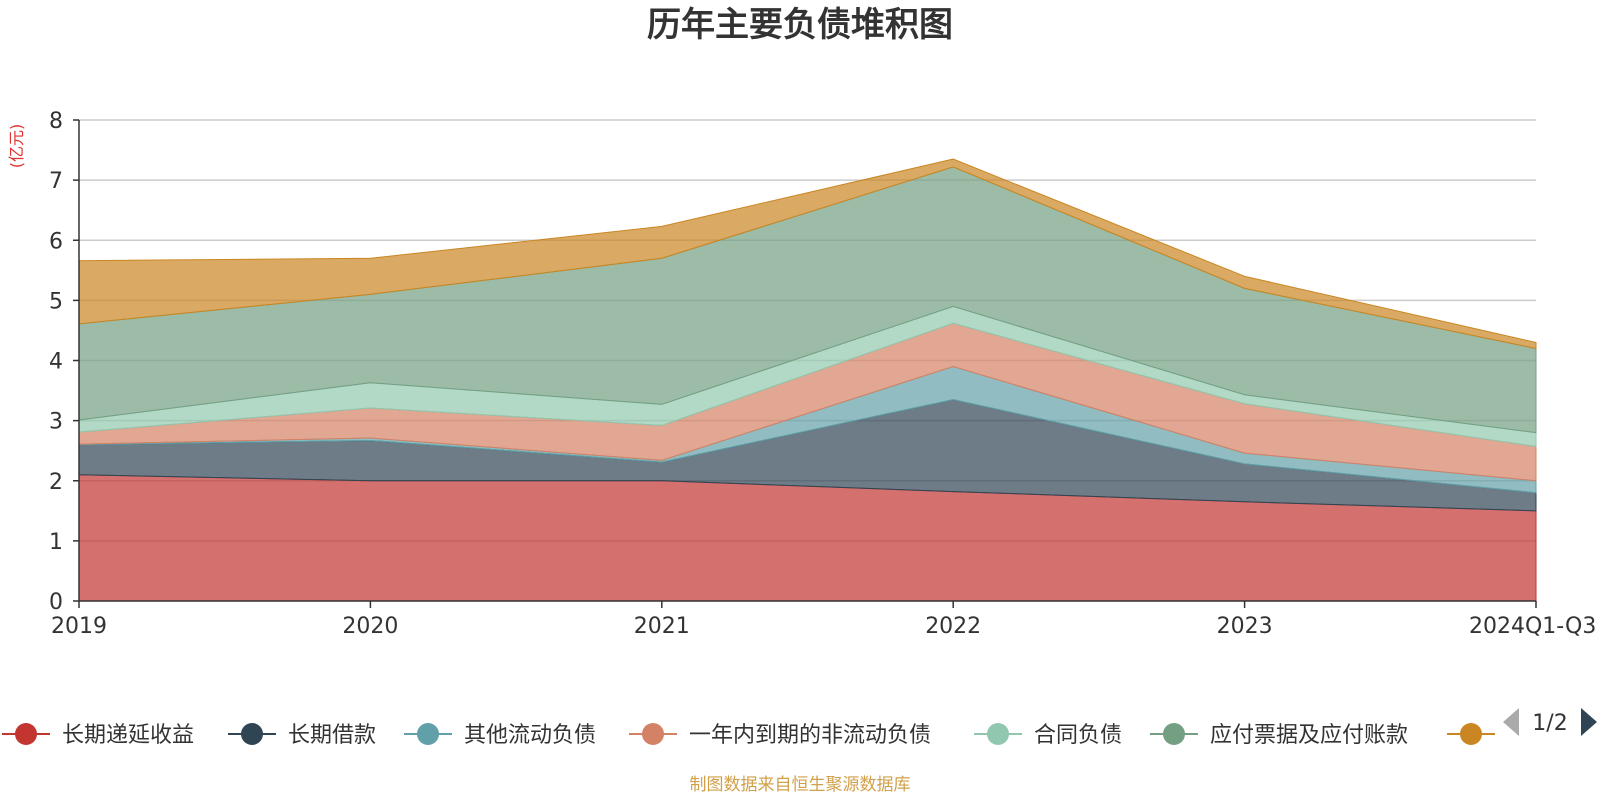 This screenshot has width=1600, height=800. Describe the element at coordinates (56, 301) in the screenshot. I see `y-tick-label: 5` at that location.